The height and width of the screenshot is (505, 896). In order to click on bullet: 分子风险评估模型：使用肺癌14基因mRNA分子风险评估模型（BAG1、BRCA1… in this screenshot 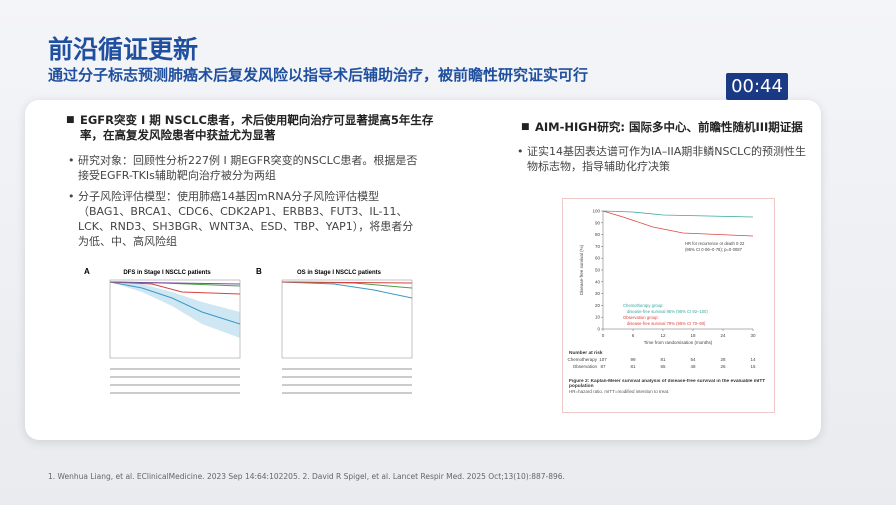, I will do `click(245, 219)`.